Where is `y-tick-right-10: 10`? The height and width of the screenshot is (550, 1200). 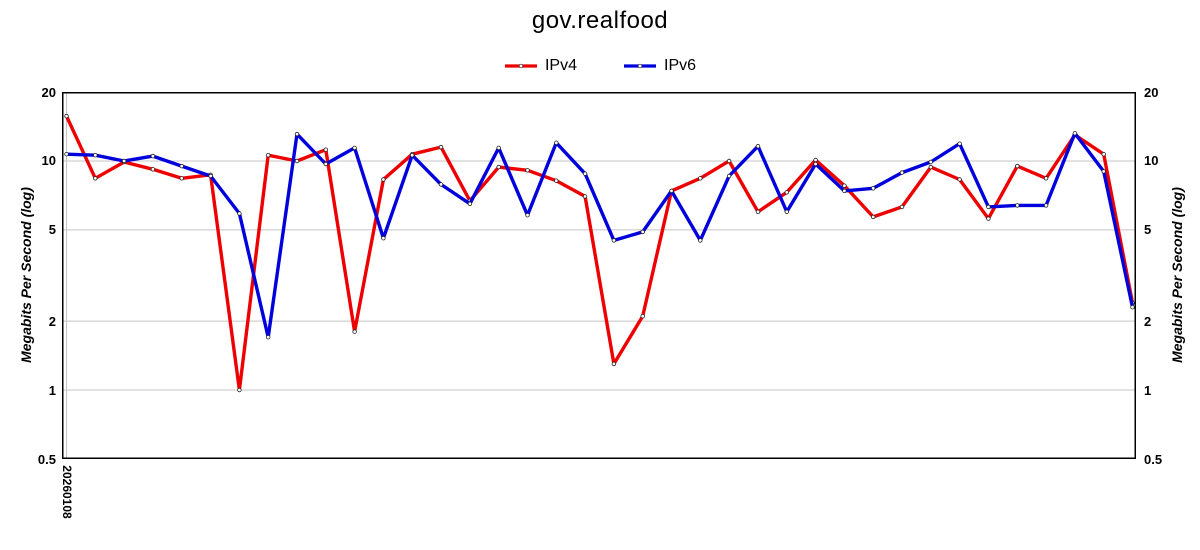
y-tick-right-10: 10 is located at coordinates (1151, 160).